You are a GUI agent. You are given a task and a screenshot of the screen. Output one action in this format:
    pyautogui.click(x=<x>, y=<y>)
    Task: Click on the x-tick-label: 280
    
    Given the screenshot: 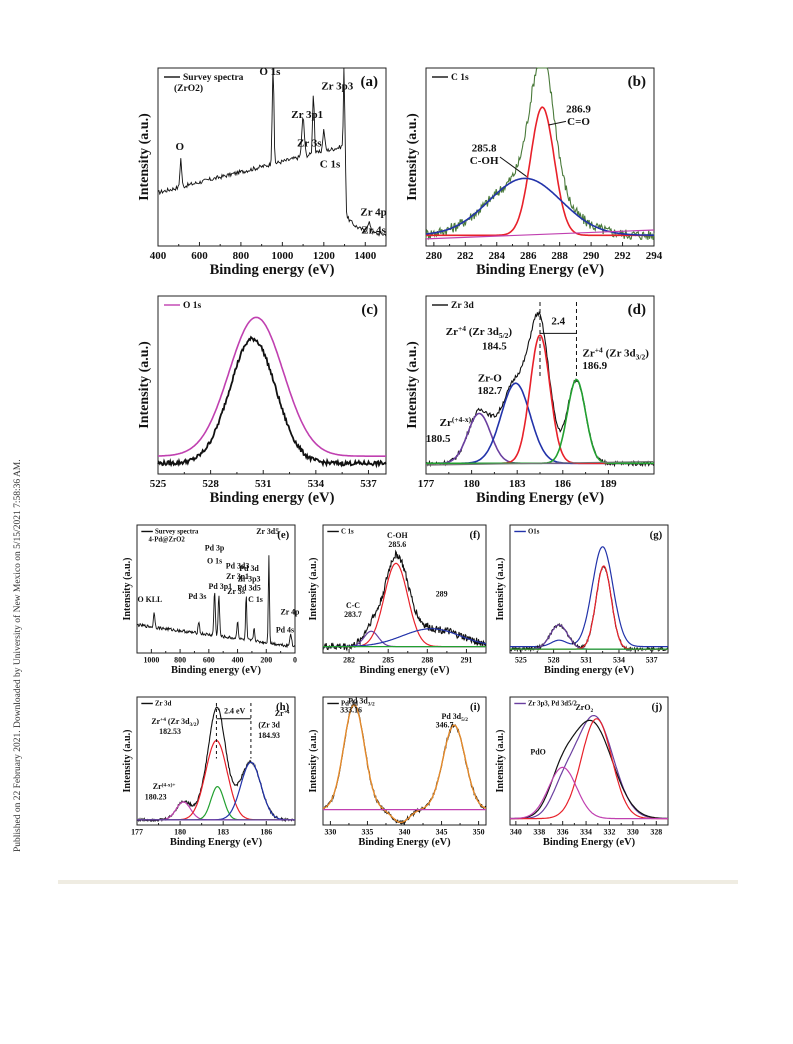 What is the action you would take?
    pyautogui.click(x=434, y=256)
    